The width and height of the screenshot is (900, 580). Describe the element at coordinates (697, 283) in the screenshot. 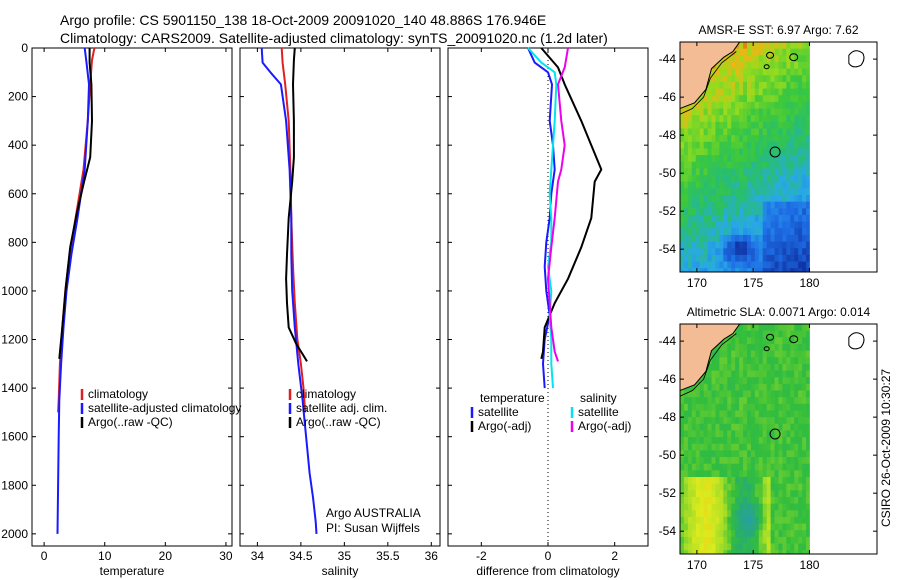

I see `x-tick-label: 170` at that location.